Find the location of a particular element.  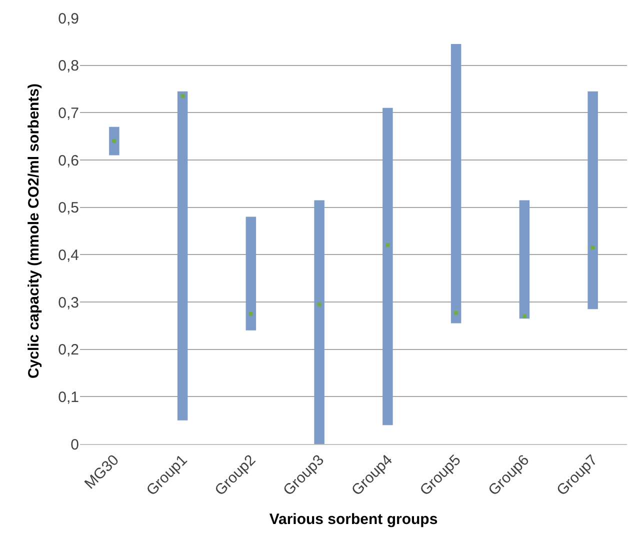

y-tick-label: 0,1 is located at coordinates (68, 397).